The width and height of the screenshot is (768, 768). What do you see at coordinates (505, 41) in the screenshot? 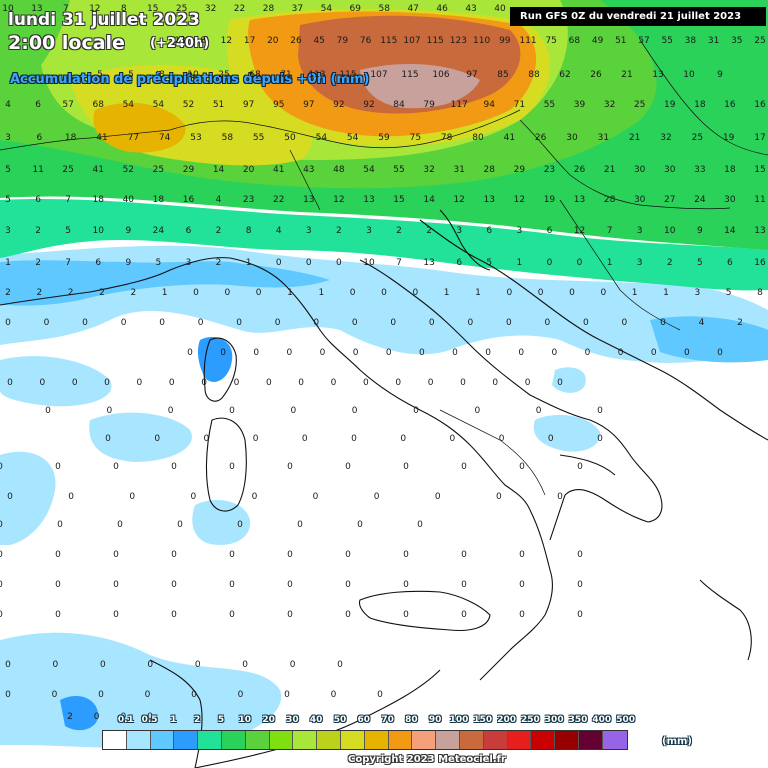
I see `precip-value: 99` at bounding box center [505, 41].